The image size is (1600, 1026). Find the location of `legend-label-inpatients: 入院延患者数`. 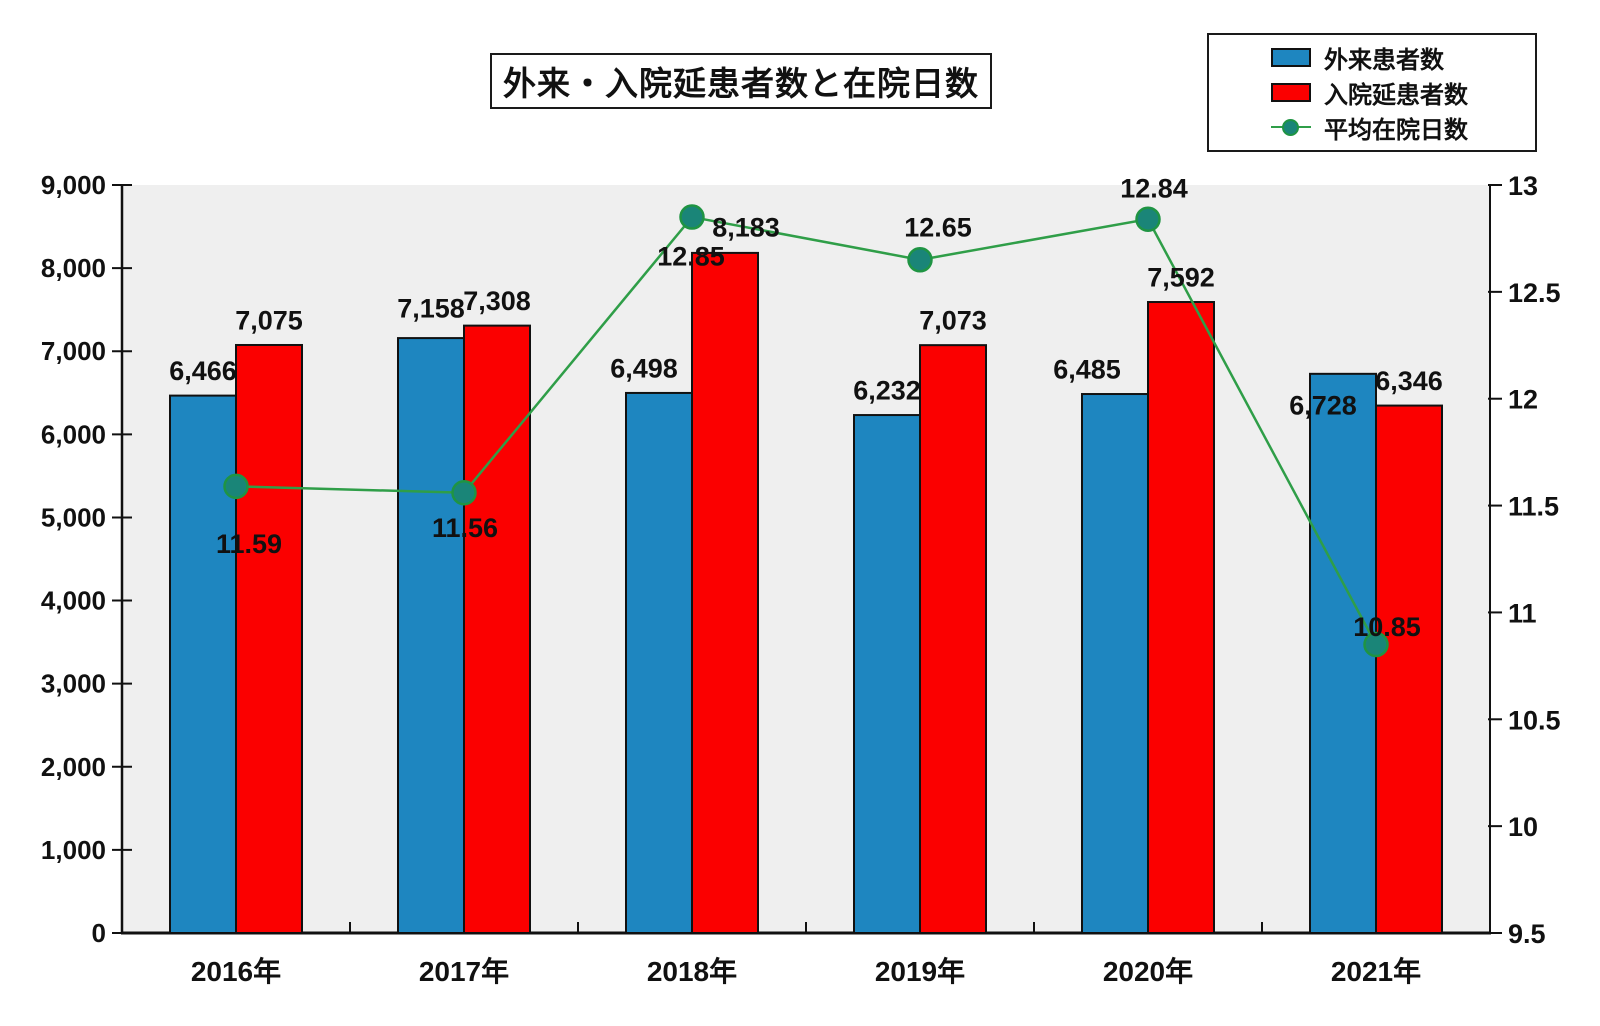

legend-label-inpatients: 入院延患者数 is located at coordinates (1396, 95).